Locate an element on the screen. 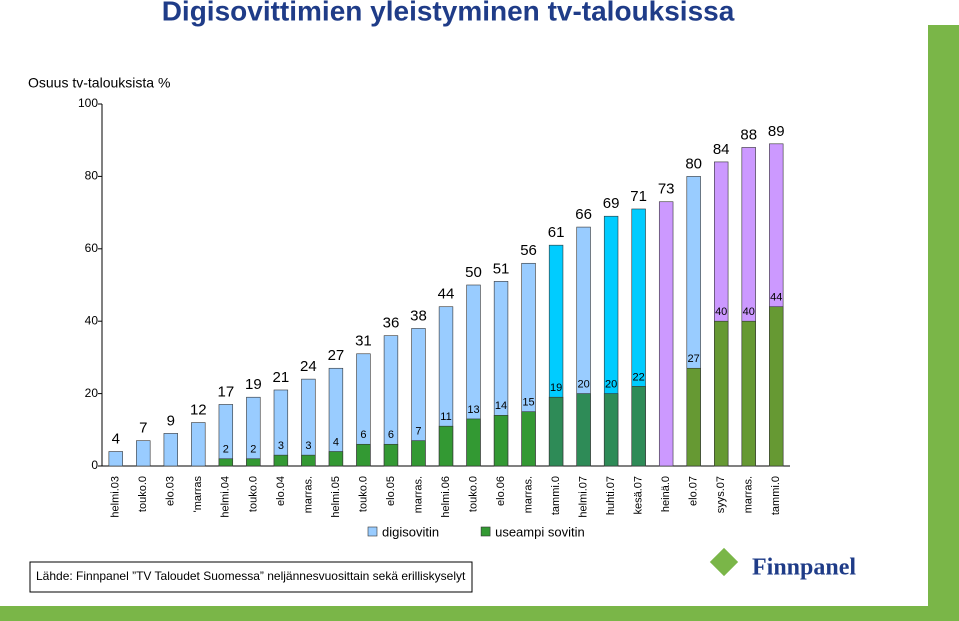 Image resolution: width=959 pixels, height=621 pixels. value-label: 17 is located at coordinates (225, 391).